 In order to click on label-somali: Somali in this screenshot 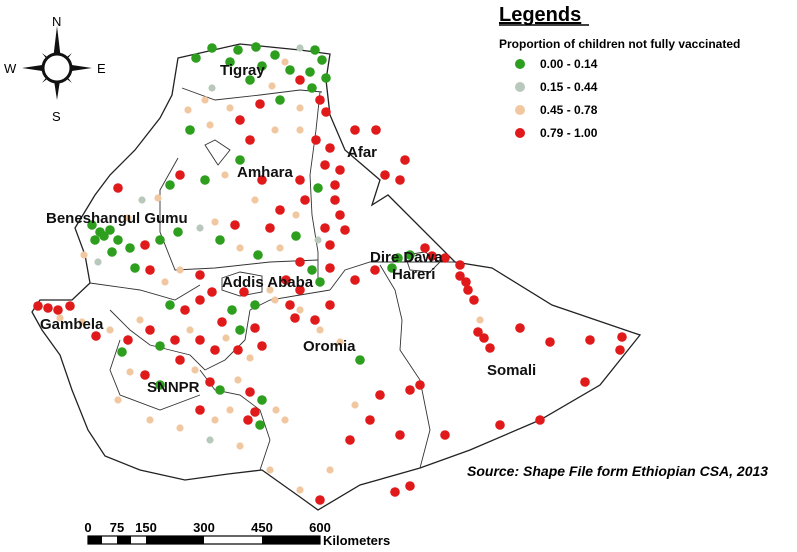, I will do `click(511, 370)`.